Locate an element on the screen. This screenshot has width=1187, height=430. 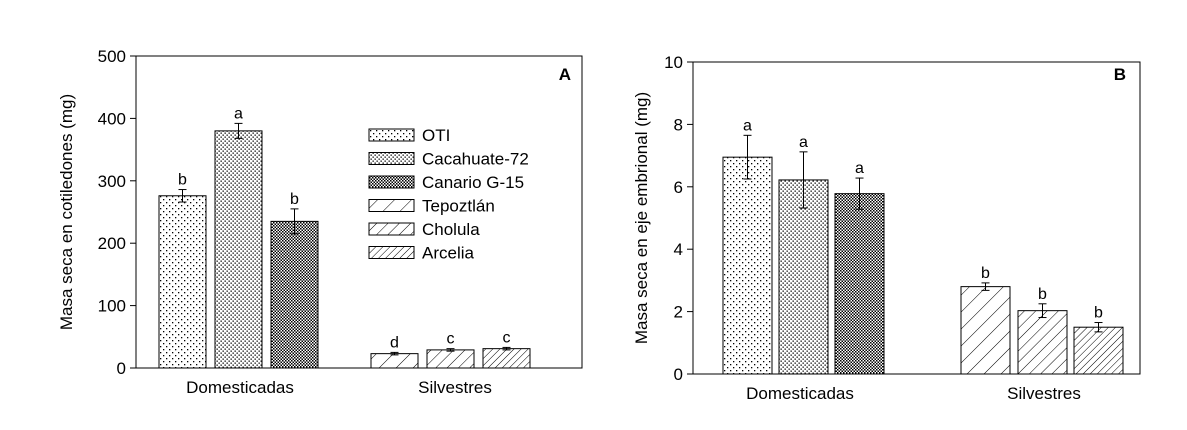
y-tick-label: 100 is located at coordinates (112, 306).